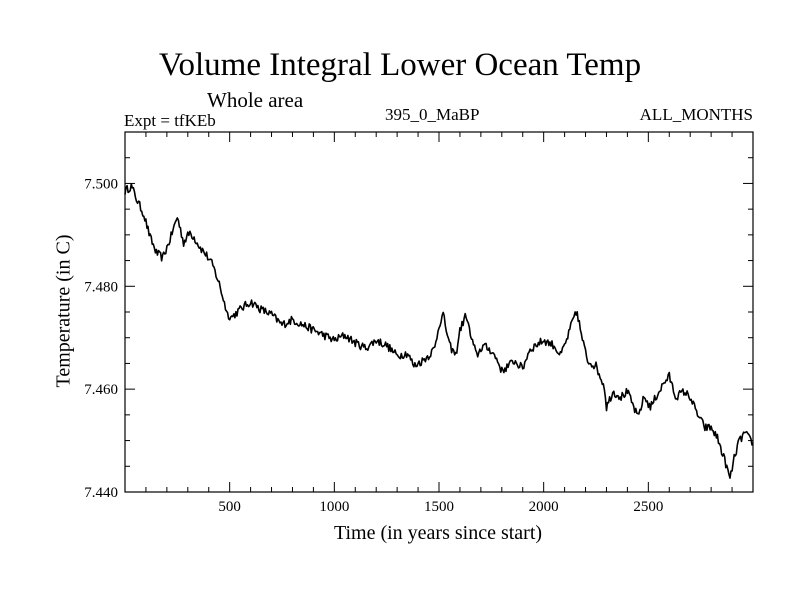 The width and height of the screenshot is (800, 600). I want to click on chart-title: Volume Integral Lower Ocean Temp, so click(400, 65).